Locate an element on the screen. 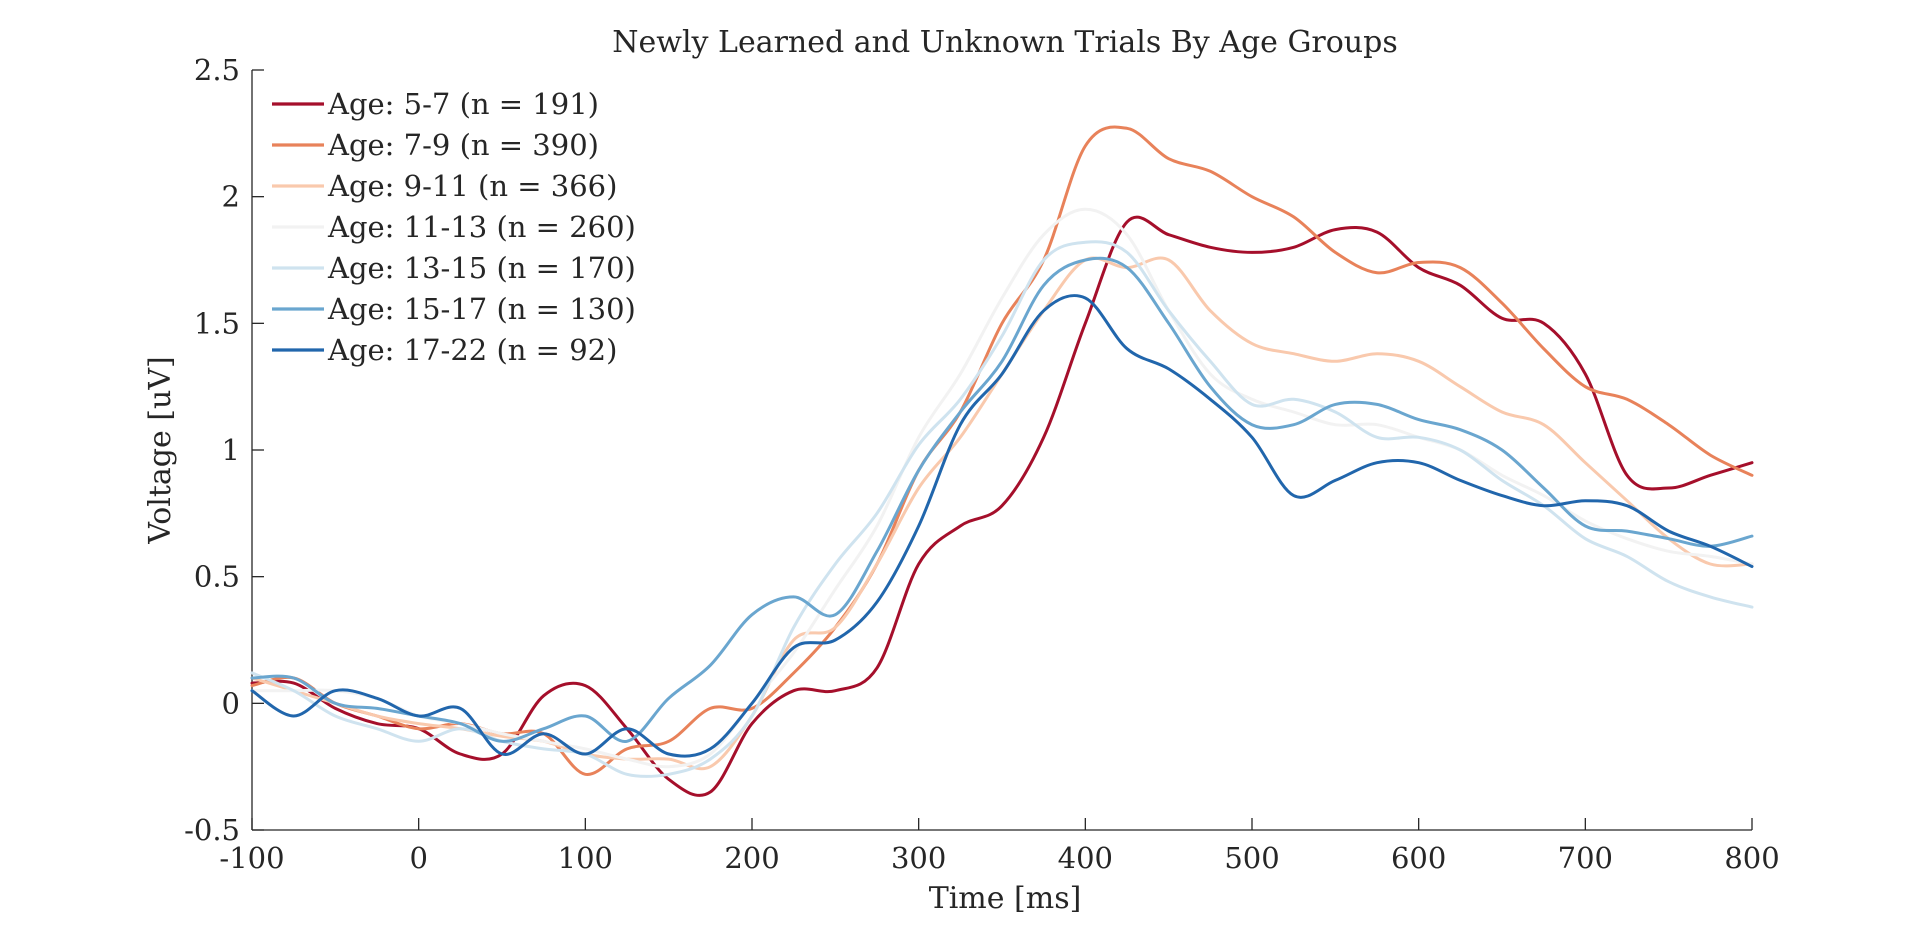 The image size is (1920, 926). y-tick-label: 1.5 is located at coordinates (217, 323).